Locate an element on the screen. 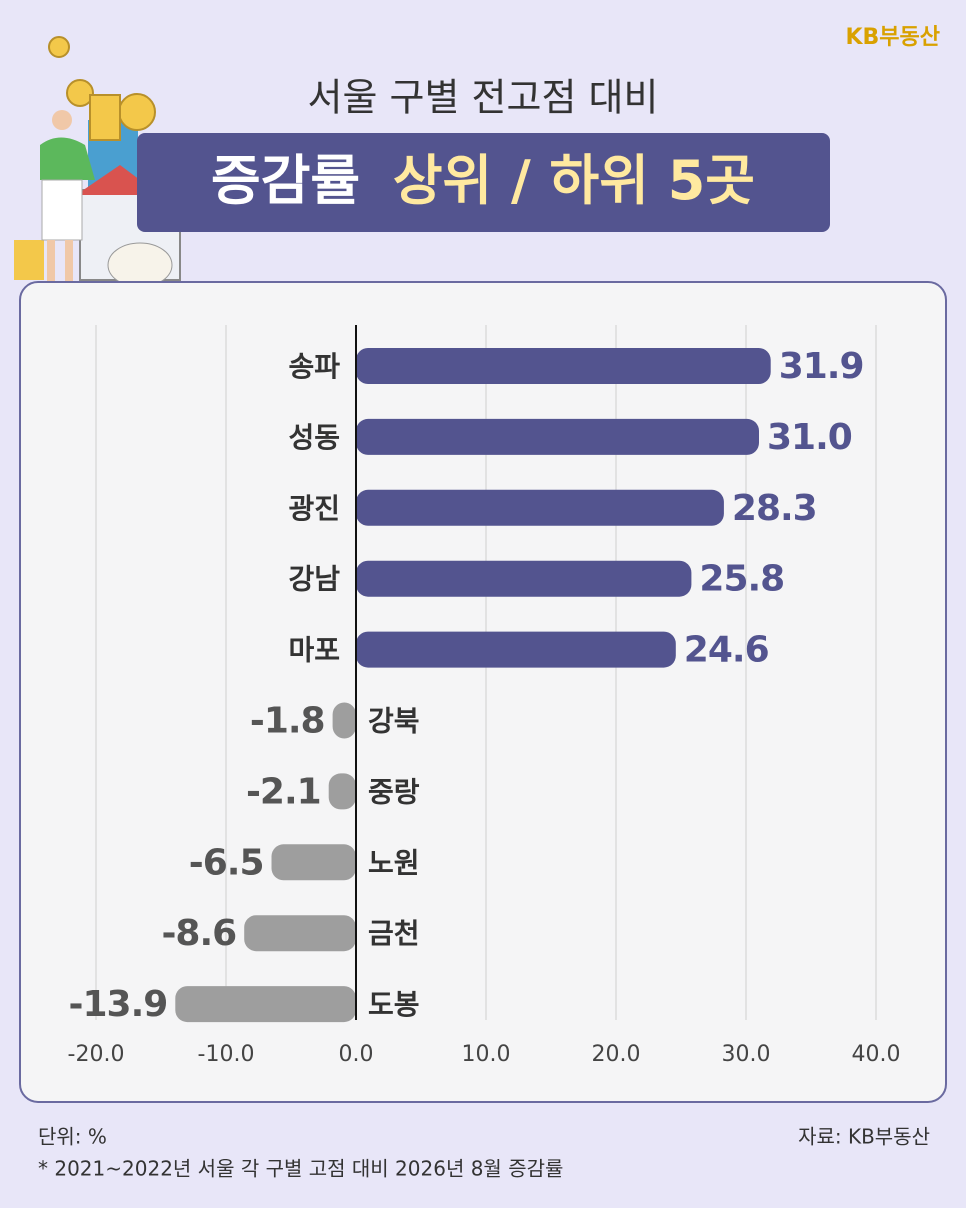 Image resolution: width=966 pixels, height=1208 pixels. title: 증감률 상위 / 하위 5곳 is located at coordinates (483, 180).